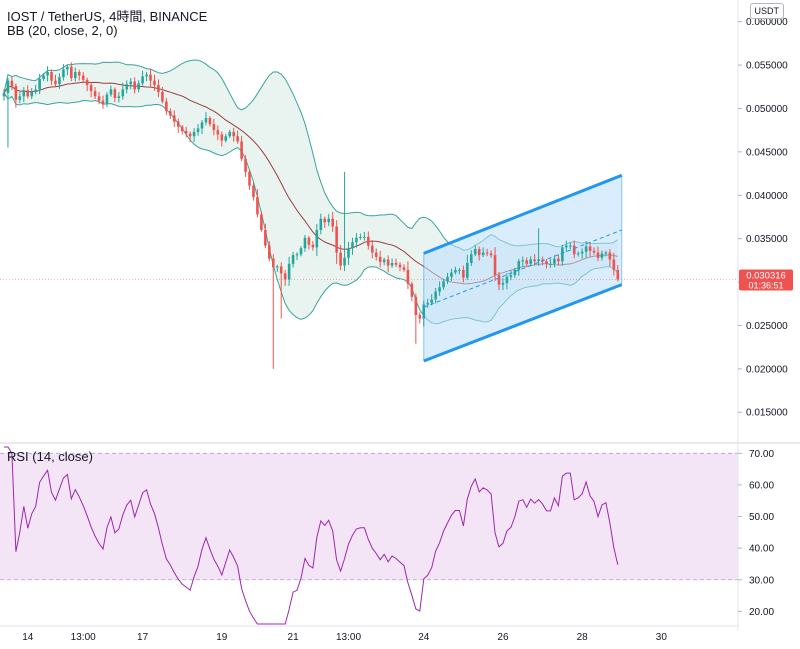  I want to click on quote-currency-badge: USDT, so click(766, 11).